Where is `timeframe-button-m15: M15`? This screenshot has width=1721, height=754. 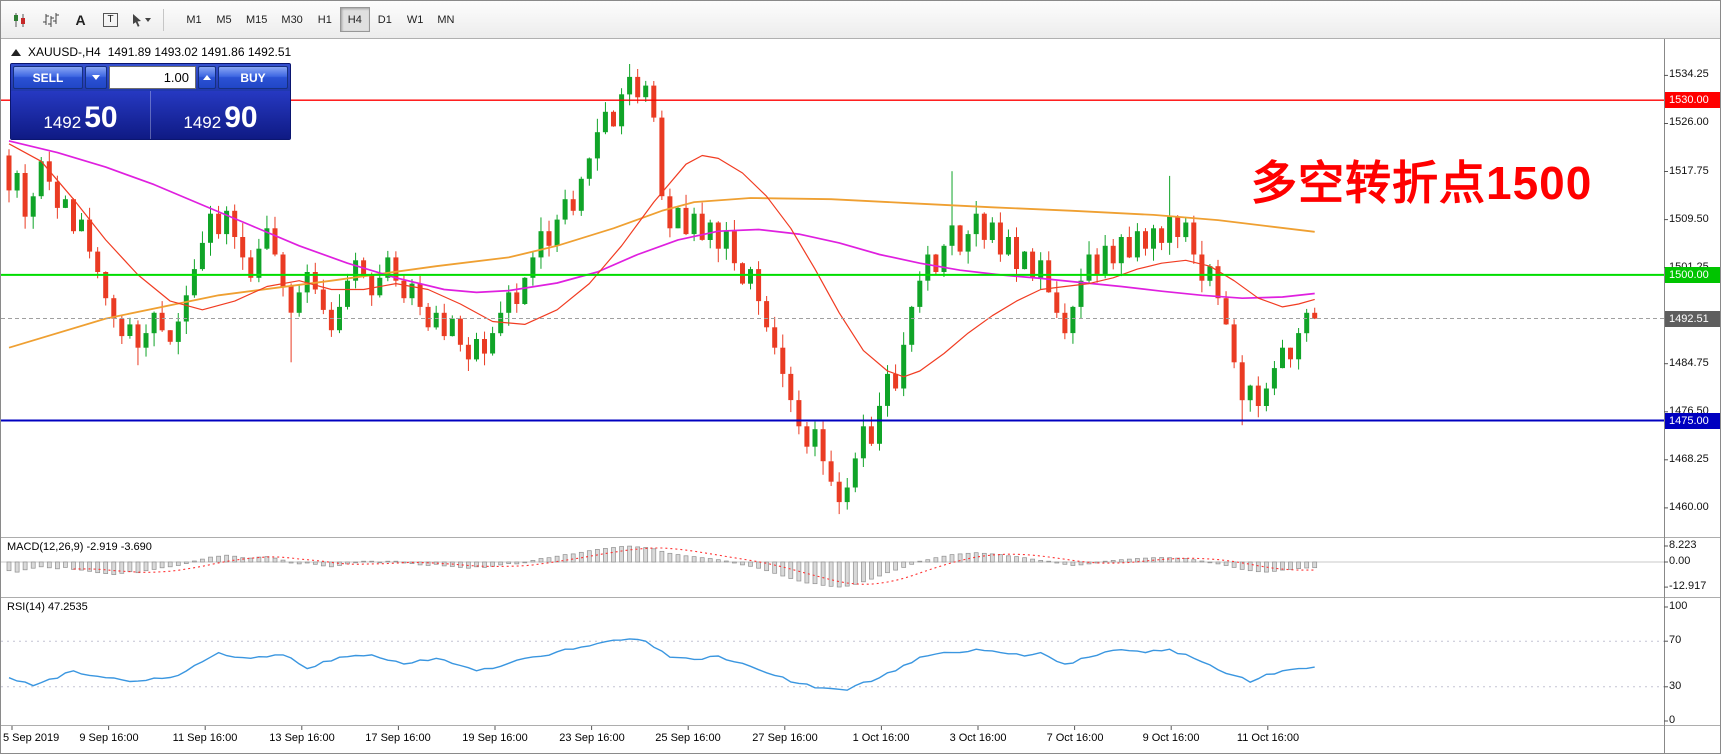
timeframe-button-m15: M15 is located at coordinates (256, 19).